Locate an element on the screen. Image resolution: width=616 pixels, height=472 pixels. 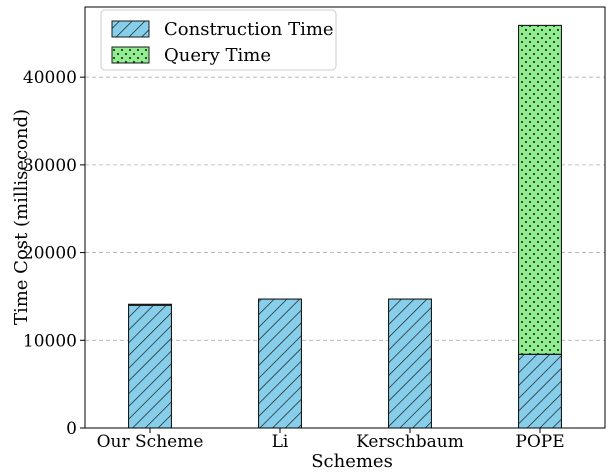
legend-entry-construction-time: Construction Time is located at coordinates (222, 29).